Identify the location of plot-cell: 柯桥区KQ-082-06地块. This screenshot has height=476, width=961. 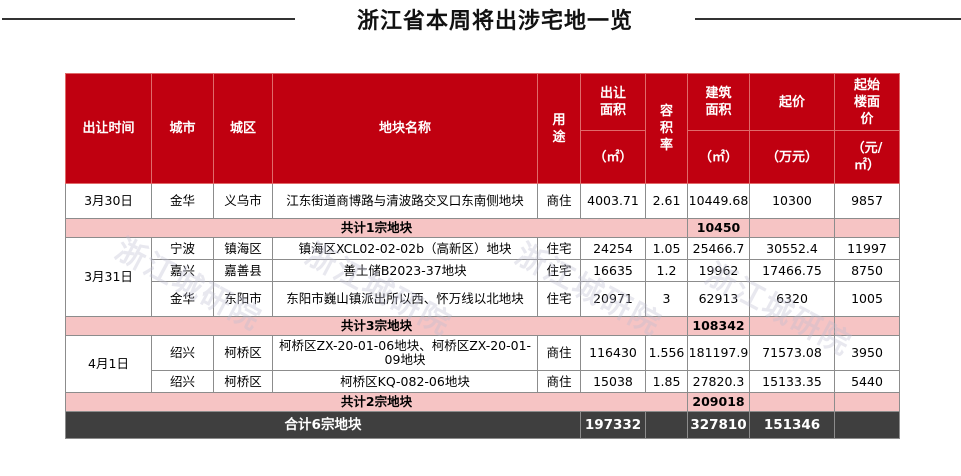
(405, 381).